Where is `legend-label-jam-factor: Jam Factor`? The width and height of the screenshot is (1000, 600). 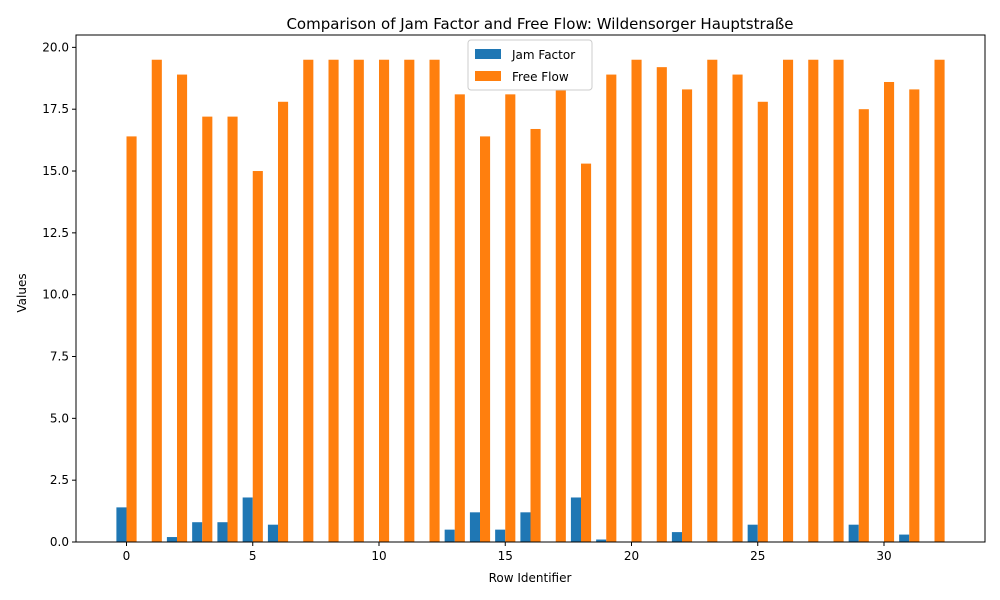
legend-label-jam-factor: Jam Factor is located at coordinates (543, 55).